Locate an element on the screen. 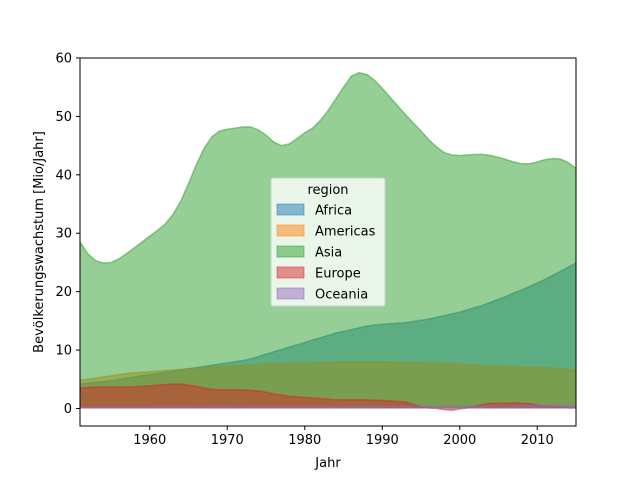 This screenshot has width=640, height=480. x-axis-label: Jahr is located at coordinates (327, 463).